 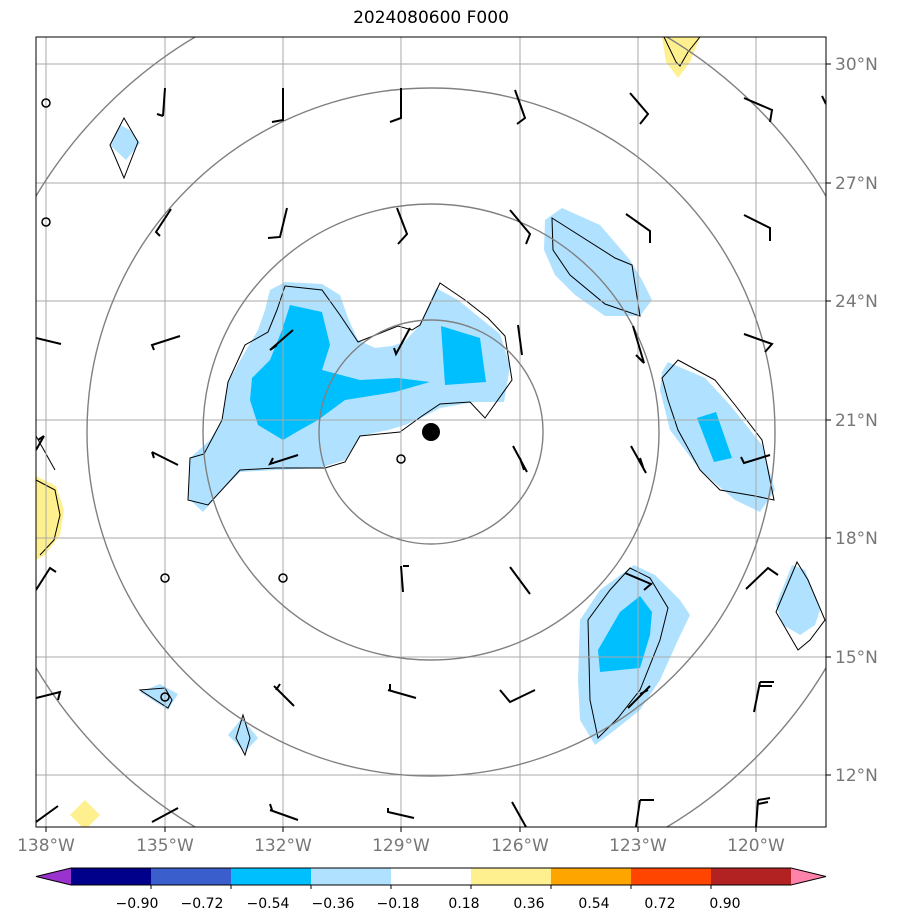 What do you see at coordinates (528, 904) in the screenshot?
I see `colorbar-tick-label: 0.36` at bounding box center [528, 904].